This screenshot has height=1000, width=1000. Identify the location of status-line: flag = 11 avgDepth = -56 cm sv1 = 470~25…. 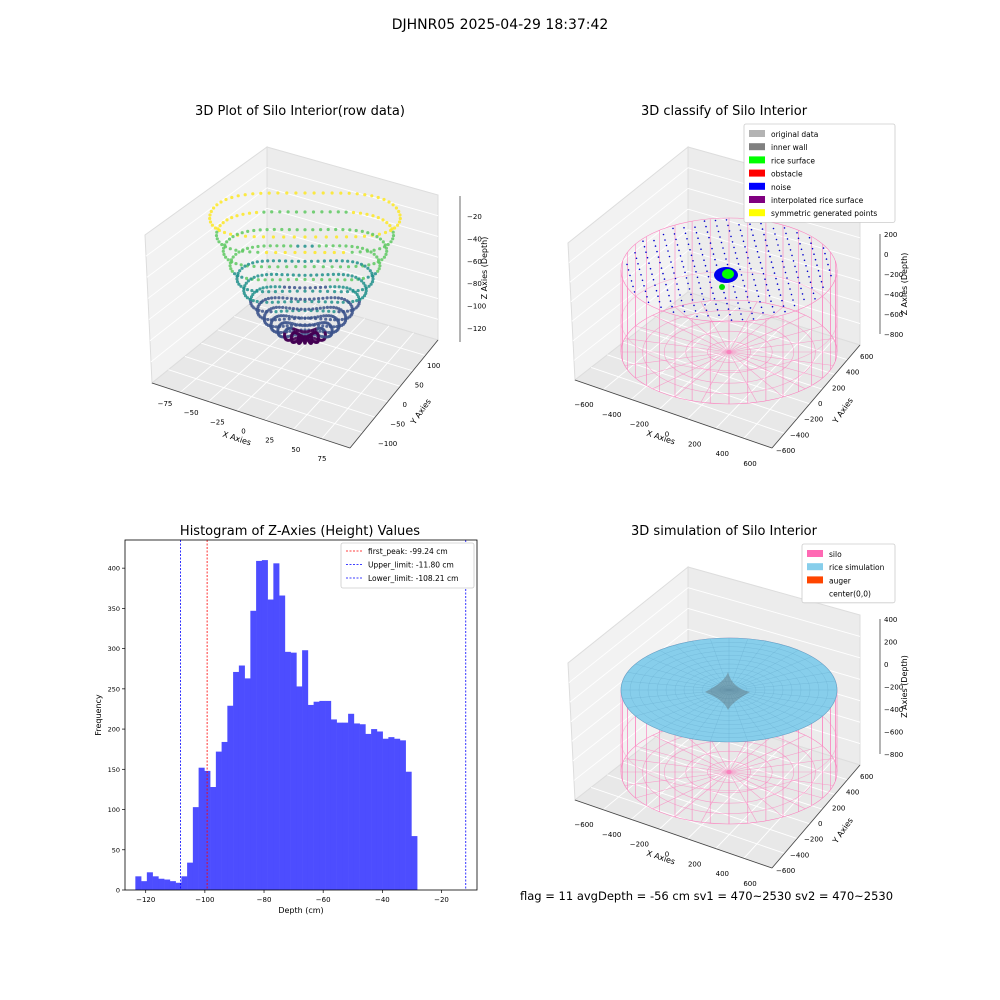
(707, 896).